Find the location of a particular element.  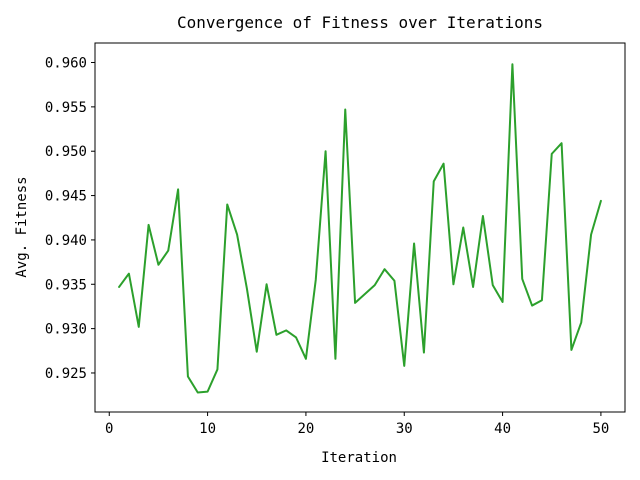

x-tick-label: 30 is located at coordinates (404, 429).